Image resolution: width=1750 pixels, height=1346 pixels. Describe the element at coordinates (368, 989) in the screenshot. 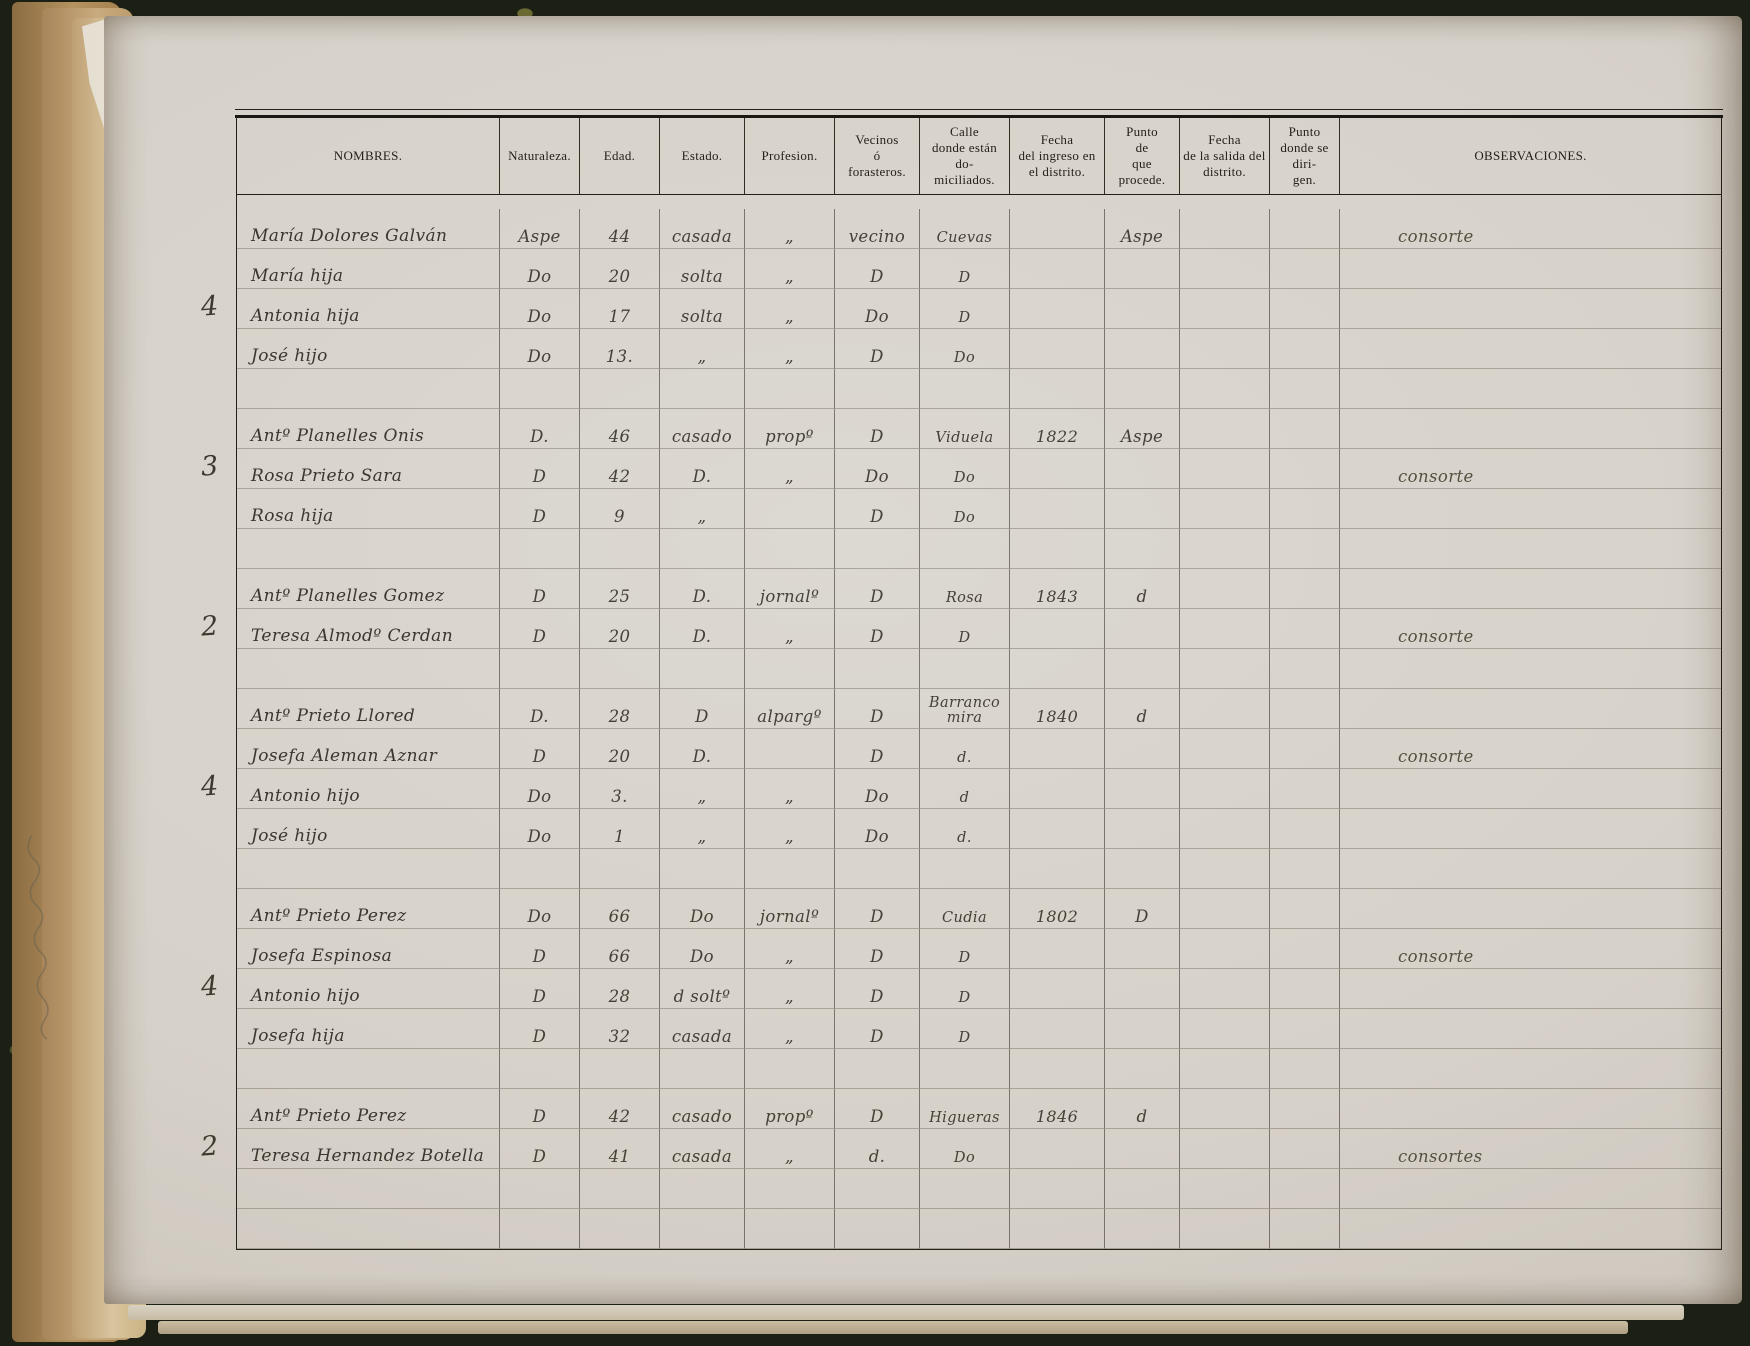

I see `row-cell-nombres: Antonio hijo` at that location.